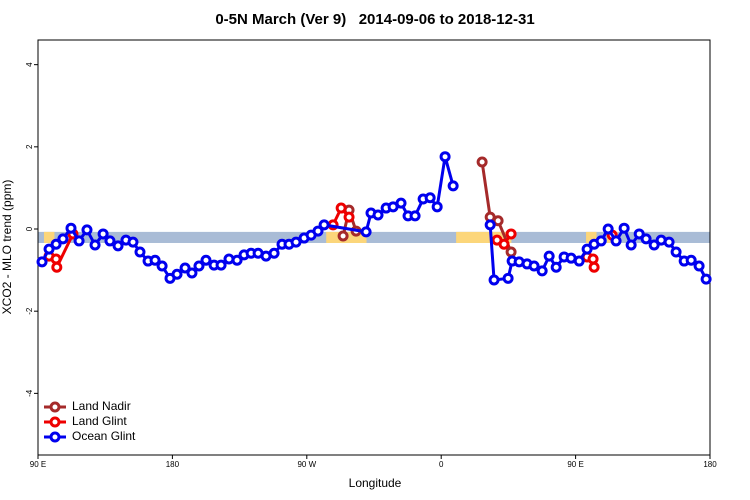  Describe the element at coordinates (29, 393) in the screenshot. I see `y-tick-label: -4` at that location.